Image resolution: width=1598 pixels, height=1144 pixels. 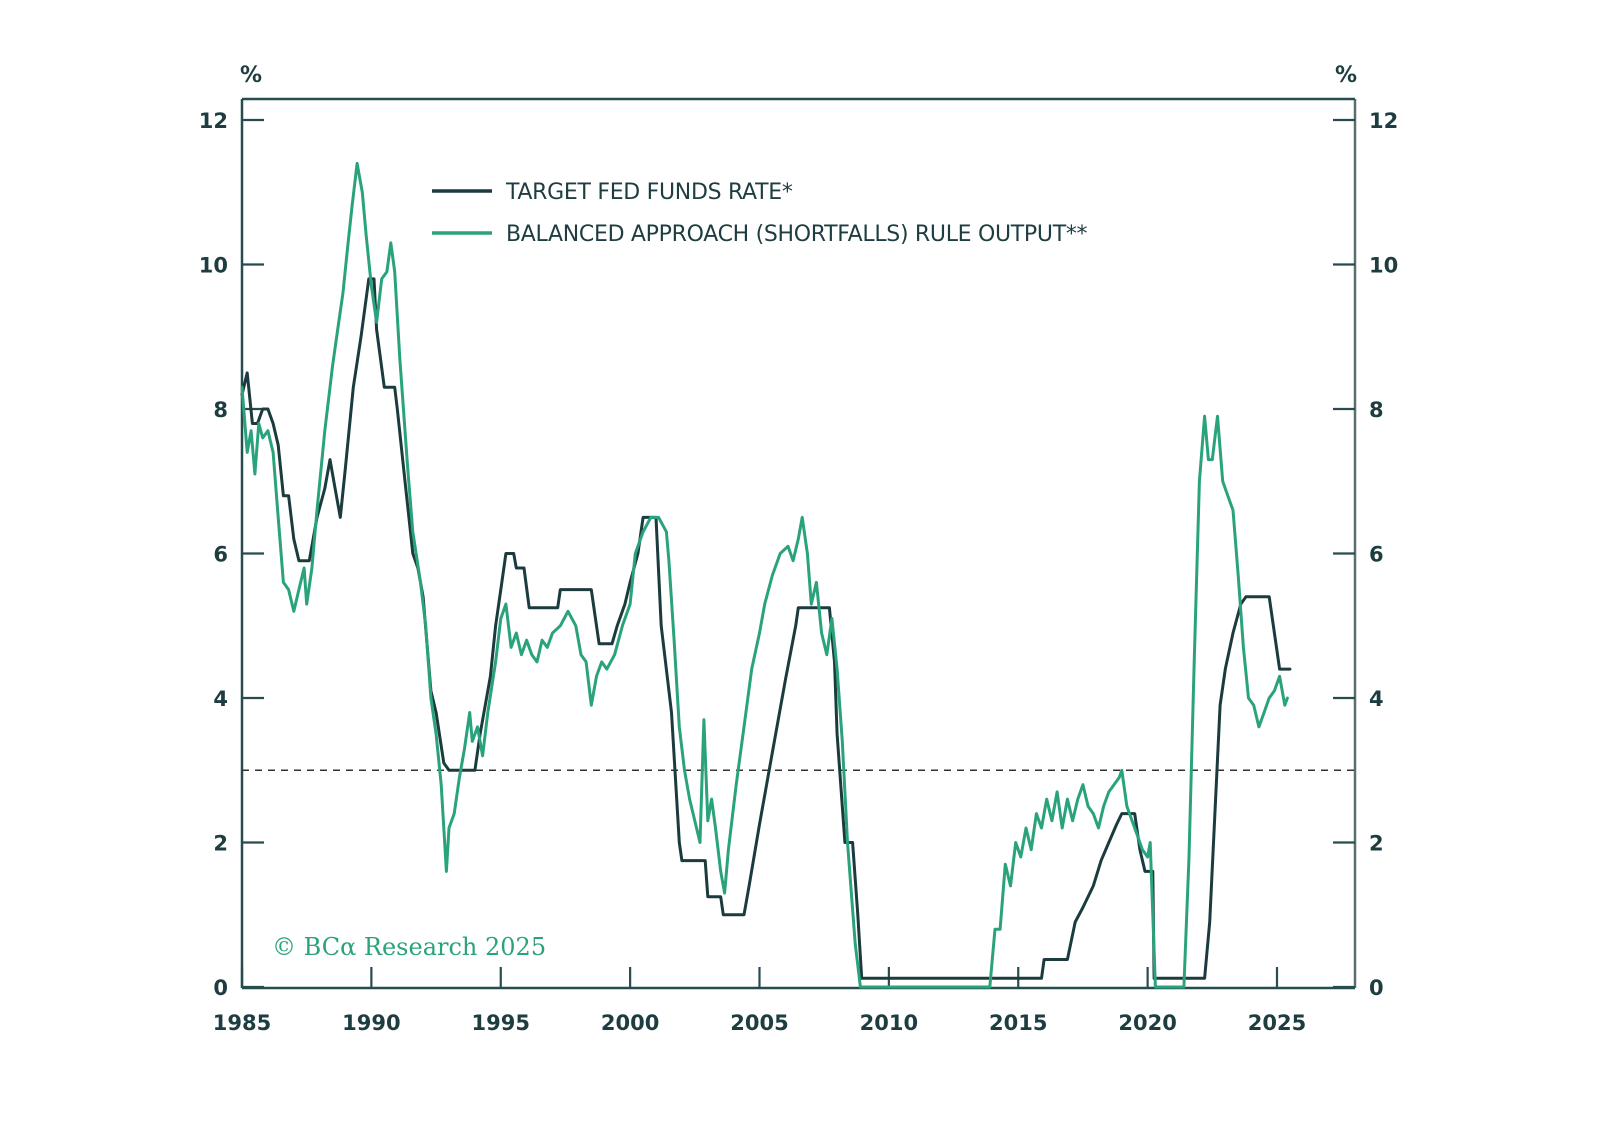 I want to click on y-tick-label-right: 0, so click(x=1376, y=988).